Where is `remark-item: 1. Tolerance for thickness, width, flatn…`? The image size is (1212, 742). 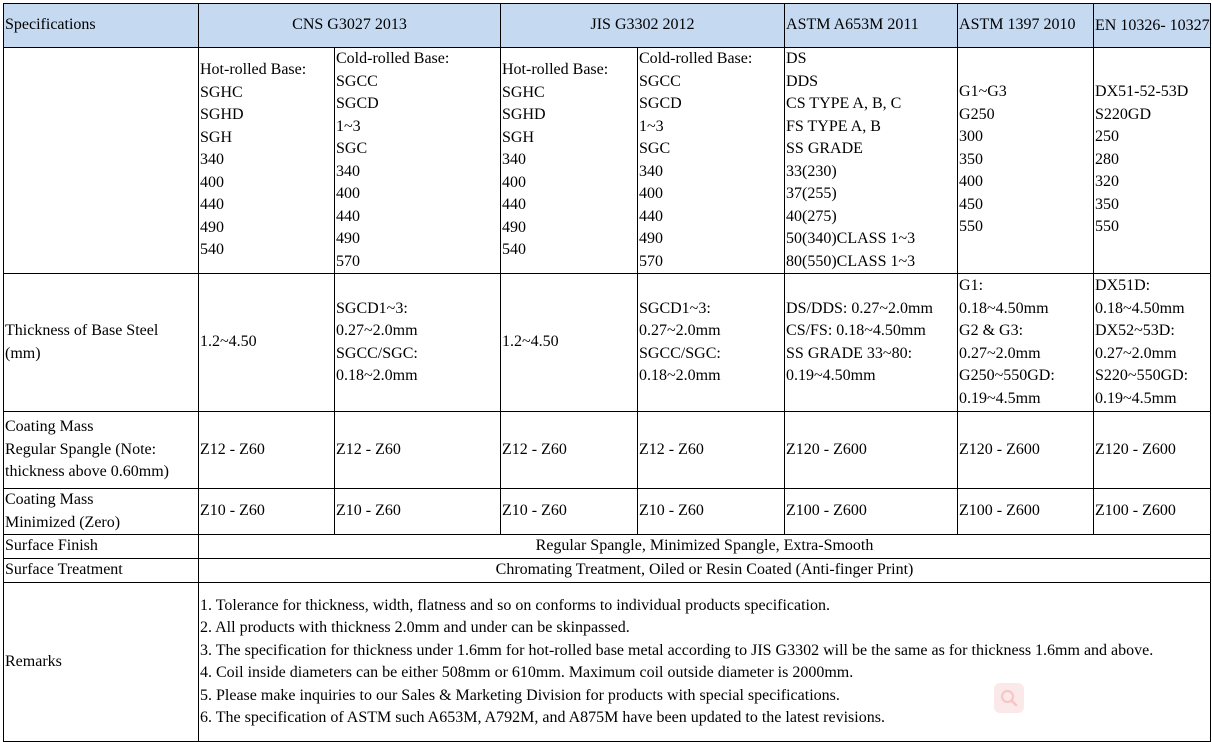
remark-item: 1. Tolerance for thickness, width, flatn… is located at coordinates (515, 605).